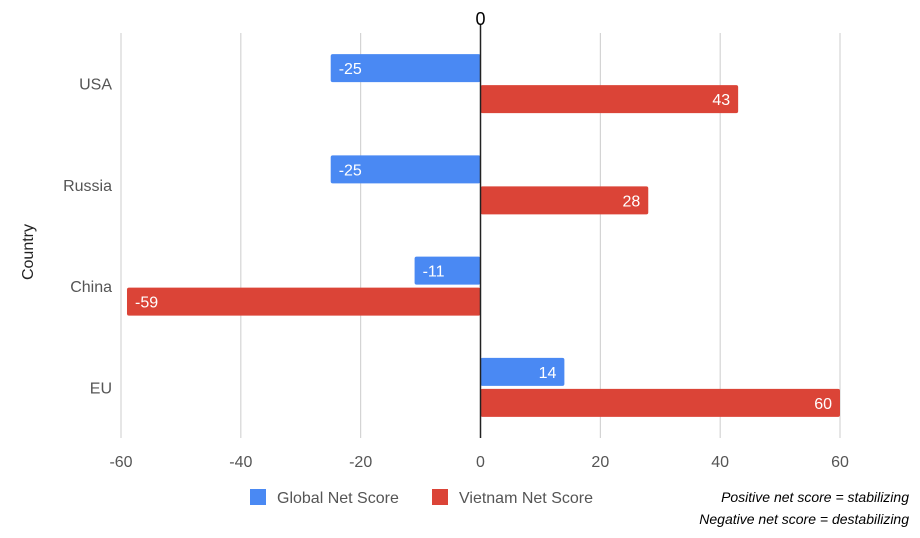  What do you see at coordinates (120, 462) in the screenshot?
I see `x-tick-label: -60` at bounding box center [120, 462].